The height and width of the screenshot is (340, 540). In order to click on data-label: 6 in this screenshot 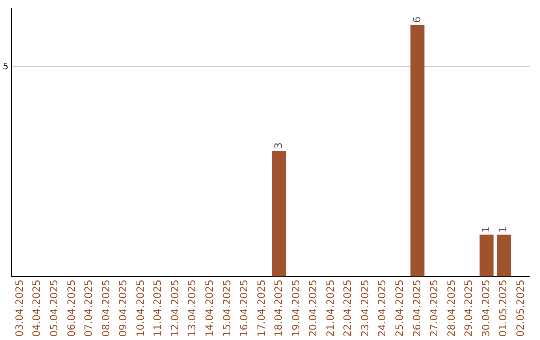, I will do `click(418, 20)`.